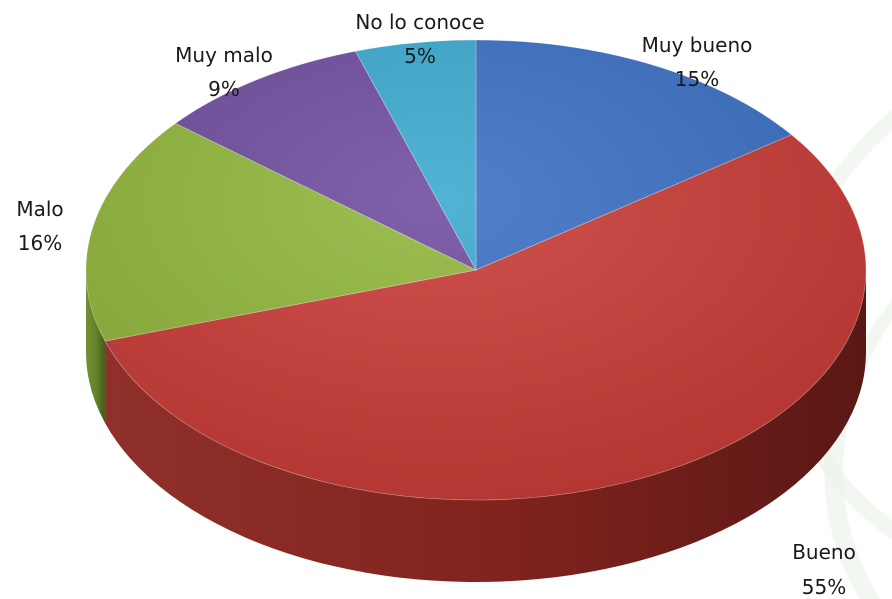 This screenshot has width=892, height=599. Describe the element at coordinates (697, 79) in the screenshot. I see `slice-value-muy-bueno: 15%` at that location.